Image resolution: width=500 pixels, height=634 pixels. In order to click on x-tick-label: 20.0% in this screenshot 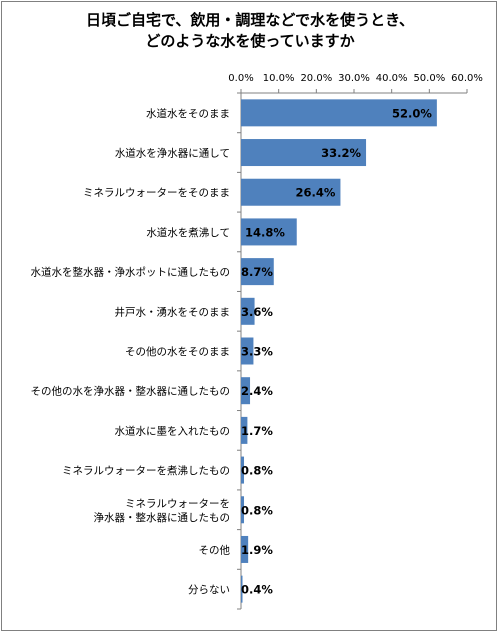, I will do `click(316, 78)`.